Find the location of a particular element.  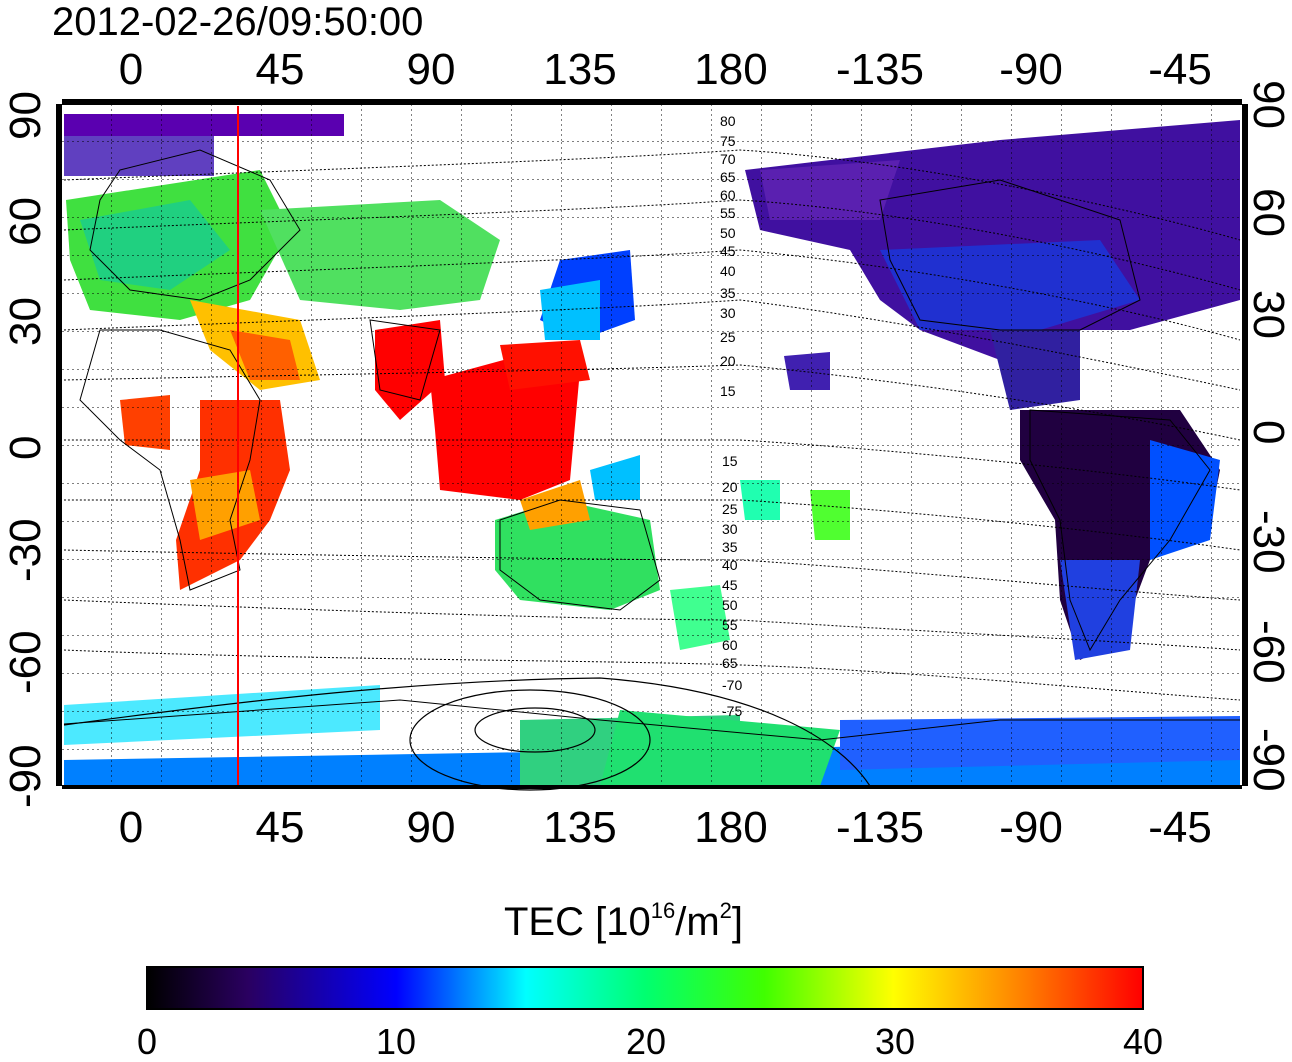

top-lon-label: -45 is located at coordinates (1180, 69).